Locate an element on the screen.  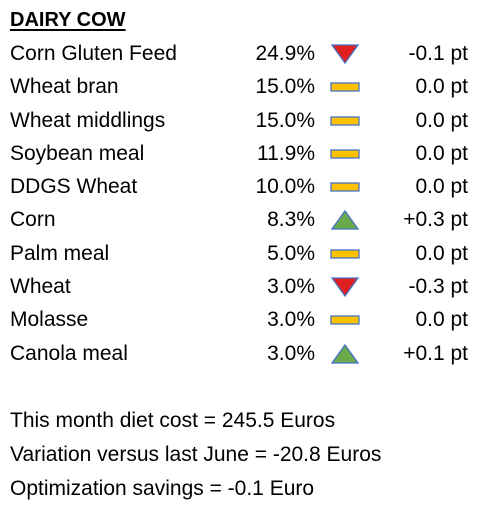
ingredient-share: 11.9% is located at coordinates (286, 153).